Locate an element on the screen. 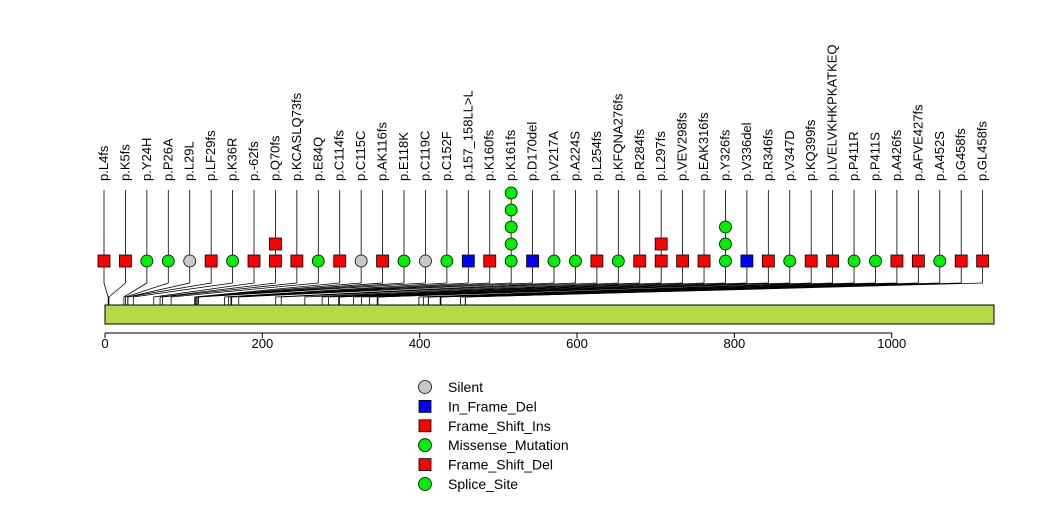 This screenshot has width=1047, height=524. x-tick-label: 1000 is located at coordinates (891, 343).